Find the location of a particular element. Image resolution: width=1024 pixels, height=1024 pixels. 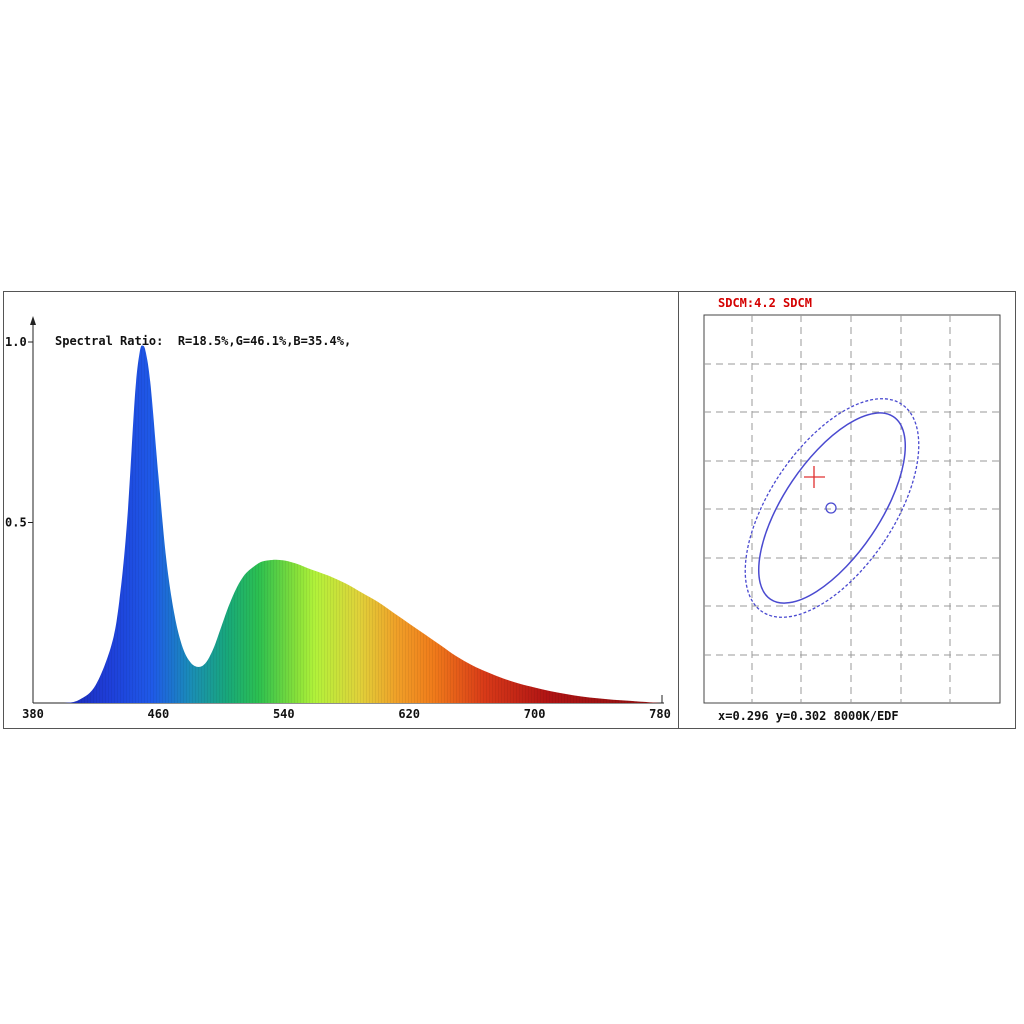

y-tick-label-1-0: 1.0 is located at coordinates (16, 342).